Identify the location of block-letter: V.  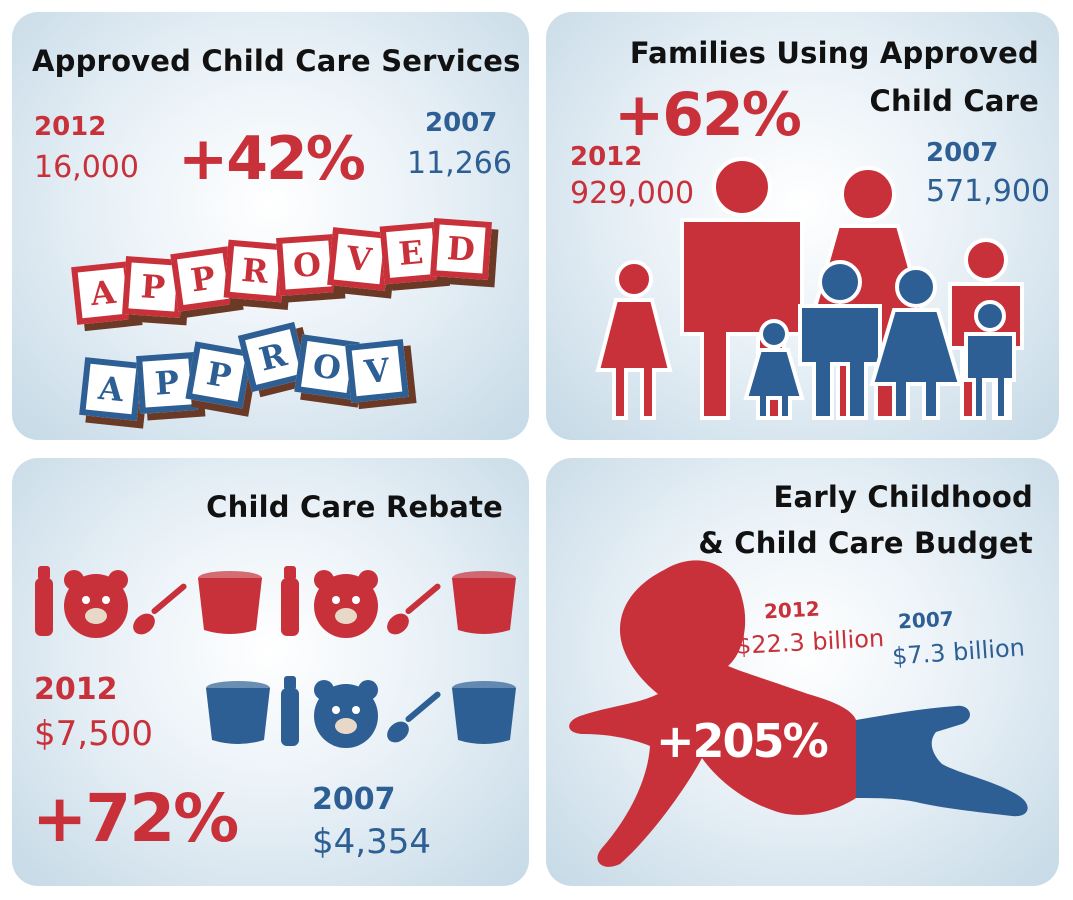
(377, 371).